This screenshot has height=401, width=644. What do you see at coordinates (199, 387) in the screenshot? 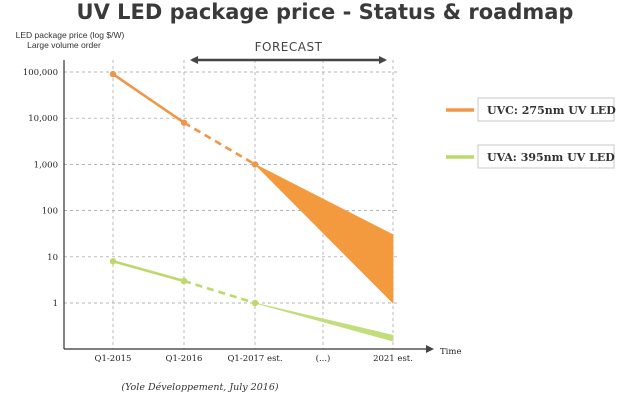
I see `source-note: (Yole Développement, July 2016)` at bounding box center [199, 387].